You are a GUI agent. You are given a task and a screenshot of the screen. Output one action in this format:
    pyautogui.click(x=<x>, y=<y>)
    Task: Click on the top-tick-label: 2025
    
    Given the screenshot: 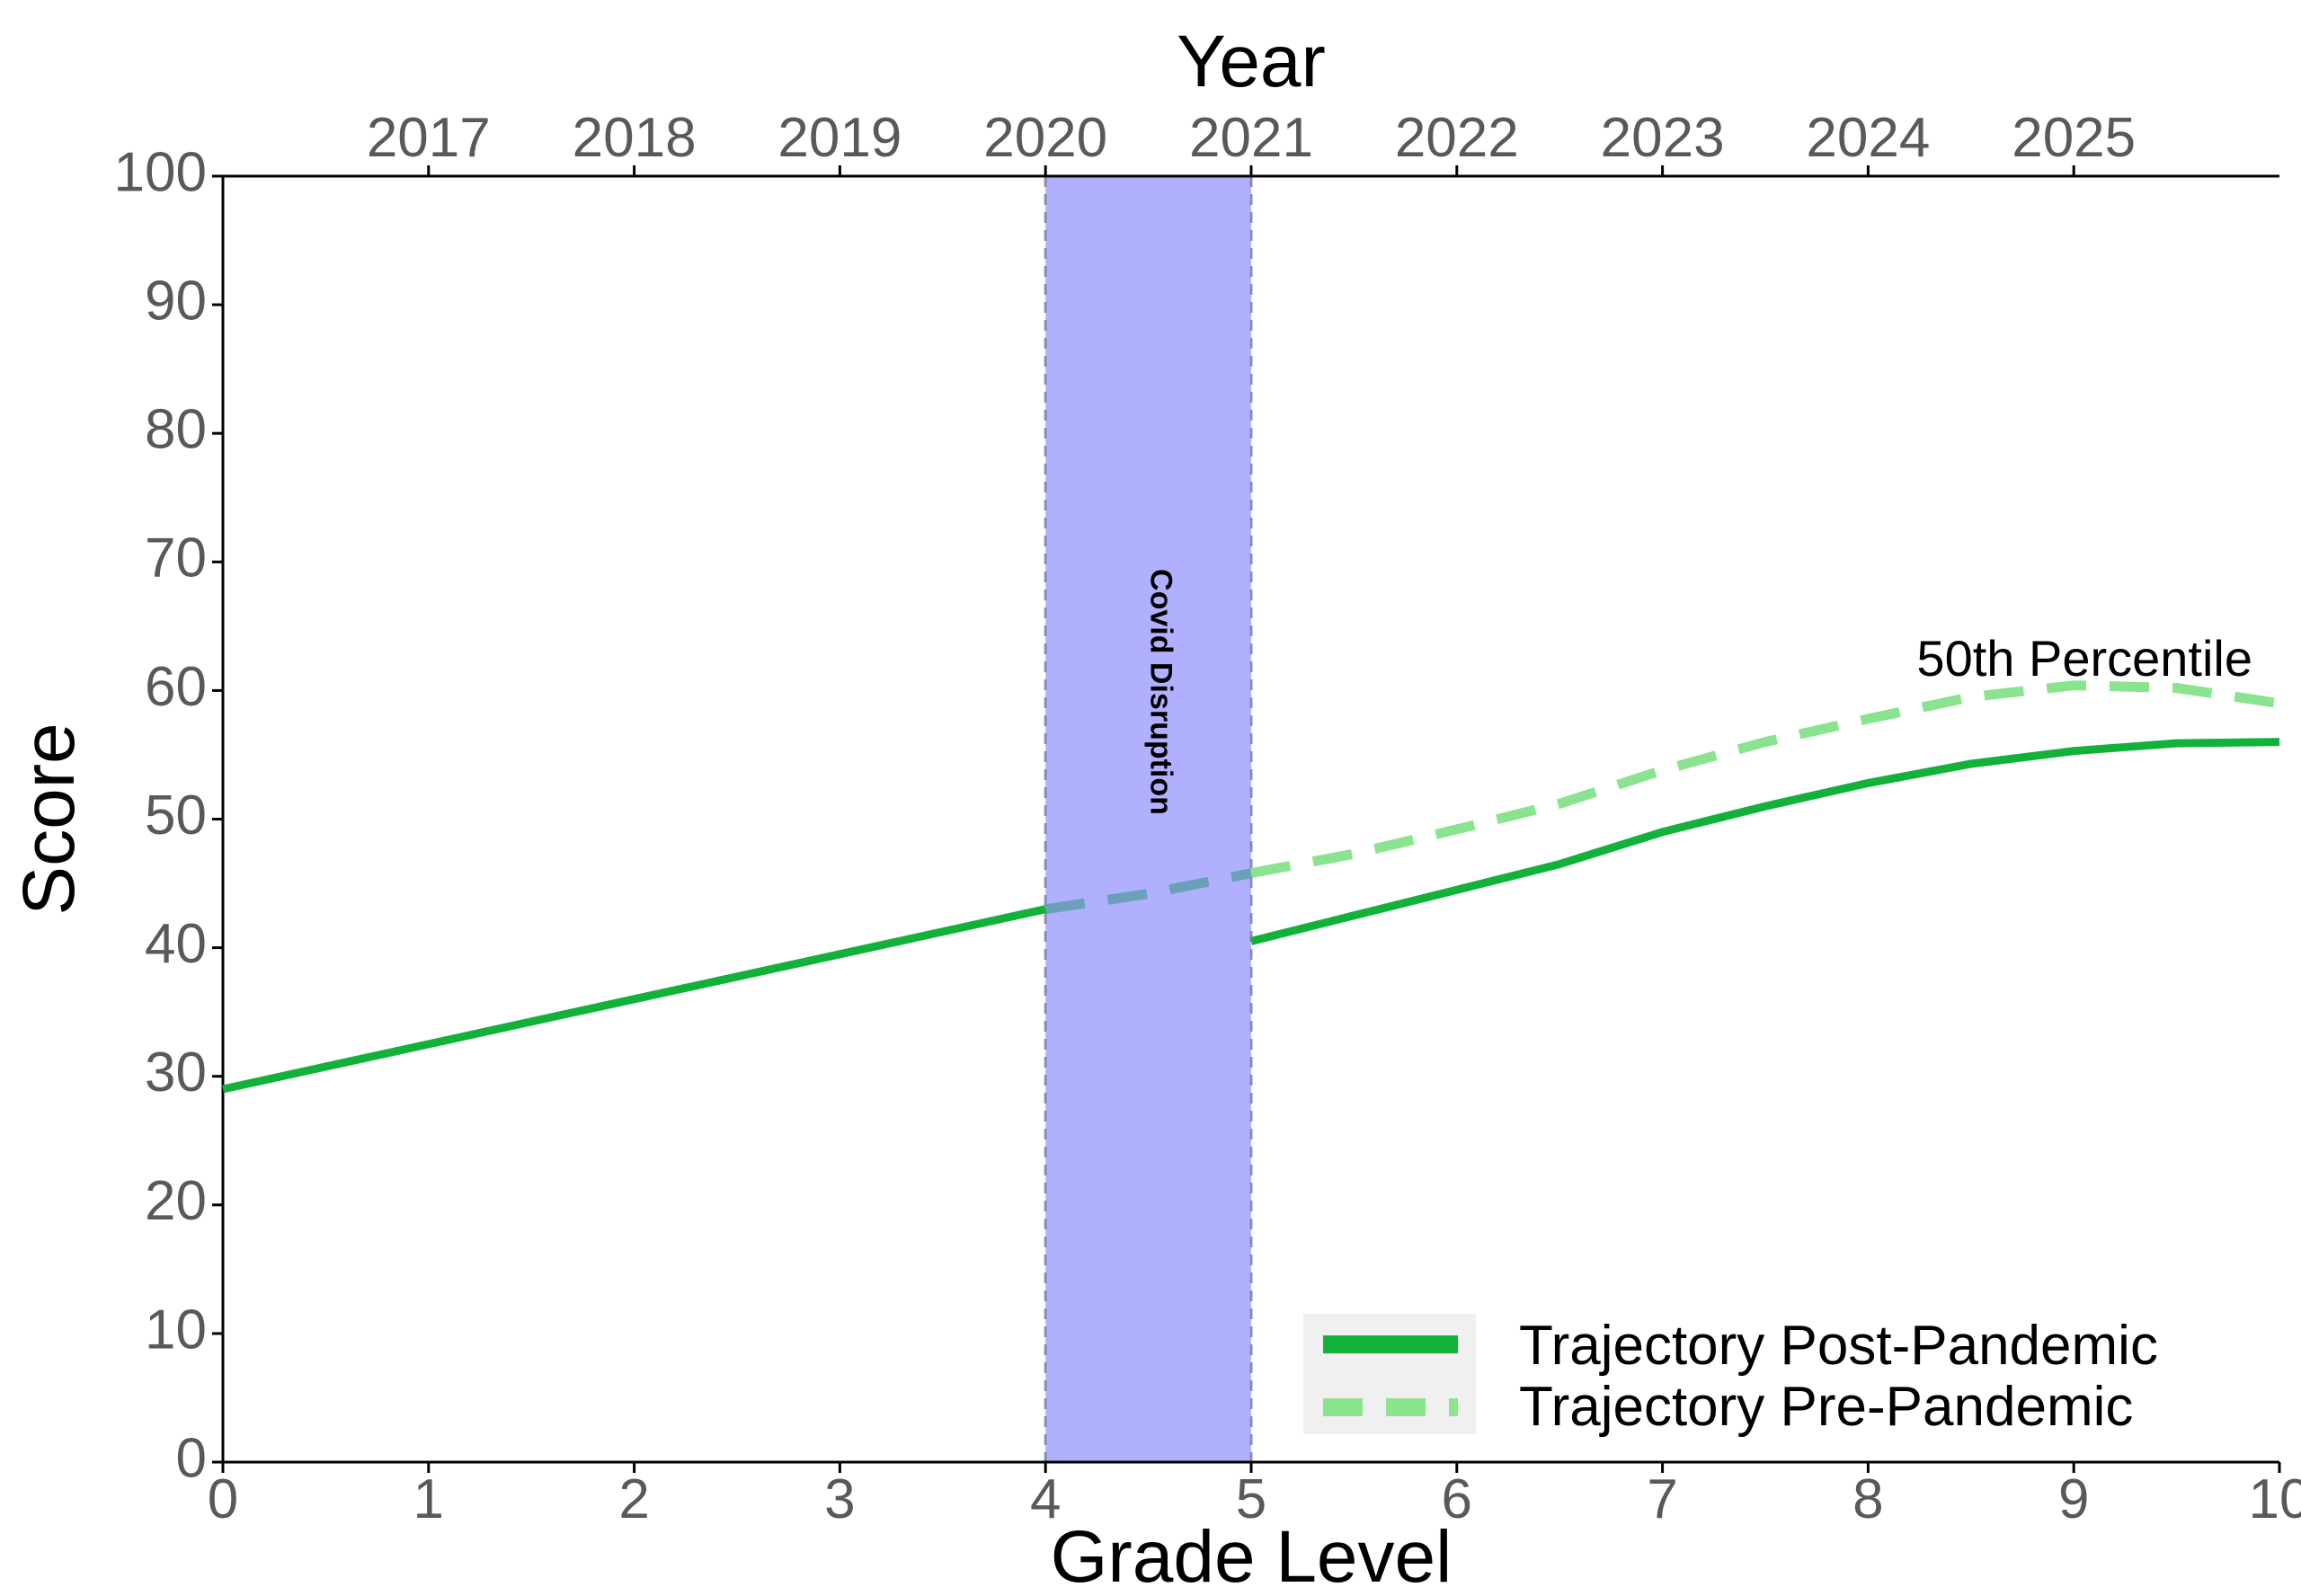 What is the action you would take?
    pyautogui.click(x=2074, y=138)
    